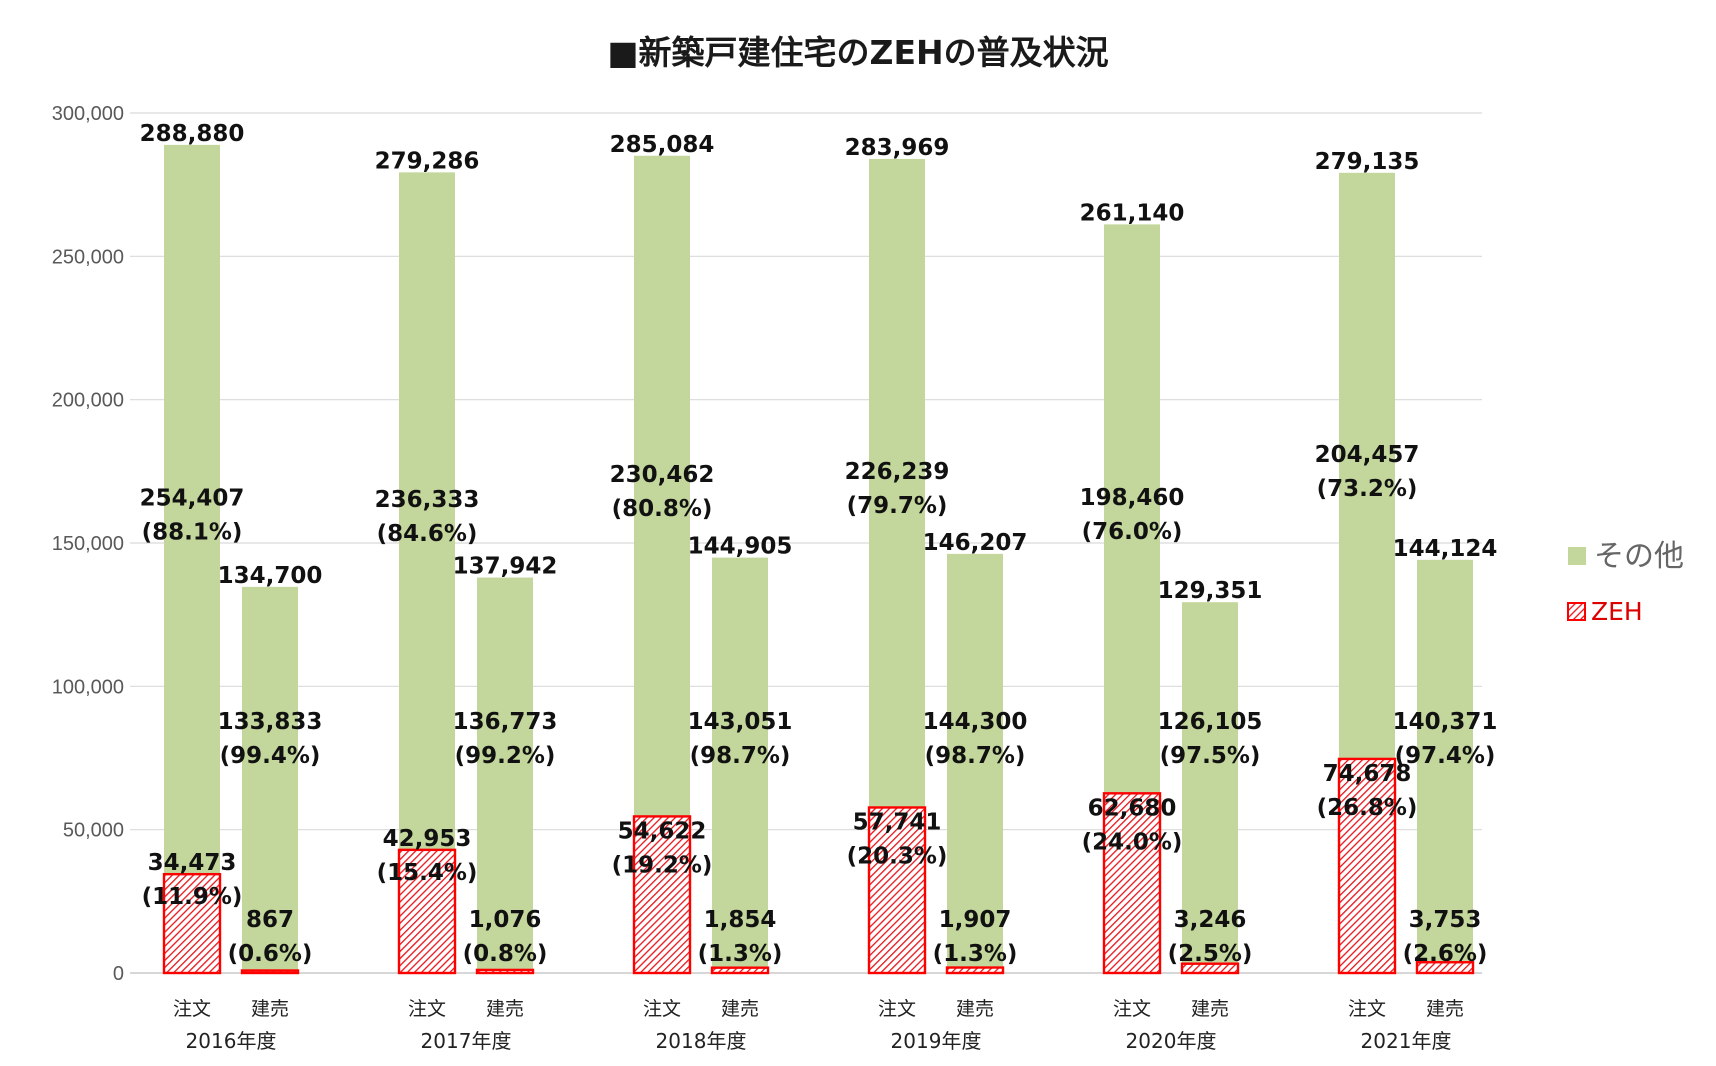 This screenshot has height=1066, width=1716. What do you see at coordinates (662, 145) in the screenshot?
I see `total-label: 285,084` at bounding box center [662, 145].